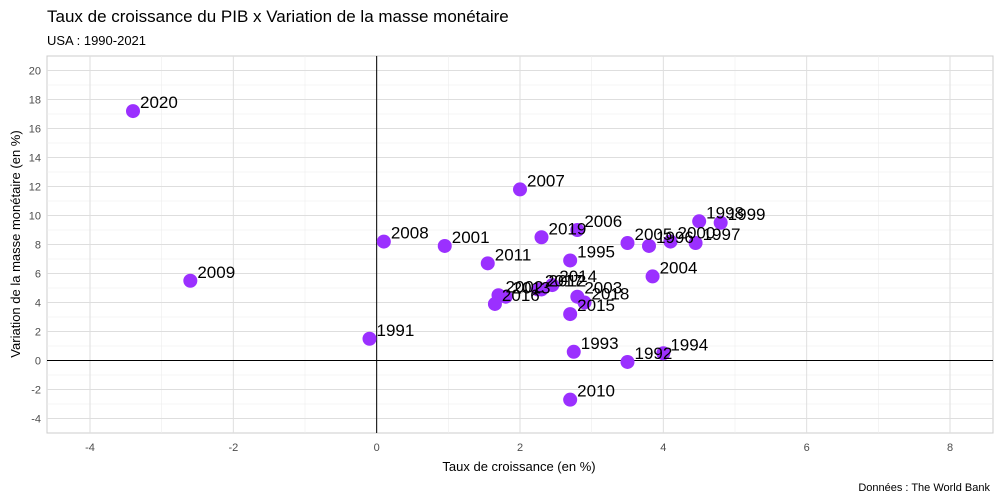 Image resolution: width=1000 pixels, height=500 pixels. Describe the element at coordinates (689, 344) in the screenshot. I see `point-label: 1994` at that location.